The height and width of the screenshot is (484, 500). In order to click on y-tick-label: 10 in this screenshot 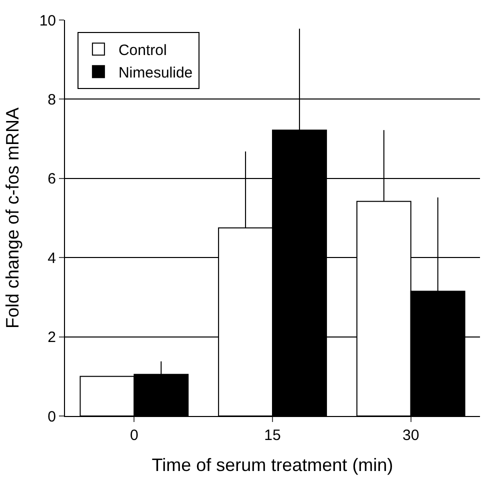, I will do `click(47, 21)`.